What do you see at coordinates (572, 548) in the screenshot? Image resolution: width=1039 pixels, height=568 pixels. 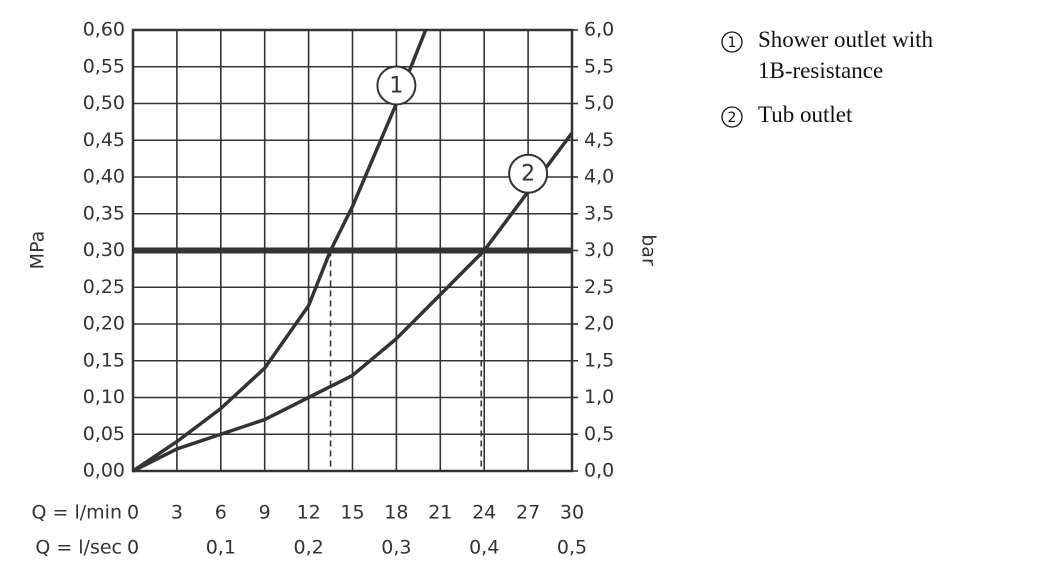 I see `x2-tick-label: 0,5` at bounding box center [572, 548].